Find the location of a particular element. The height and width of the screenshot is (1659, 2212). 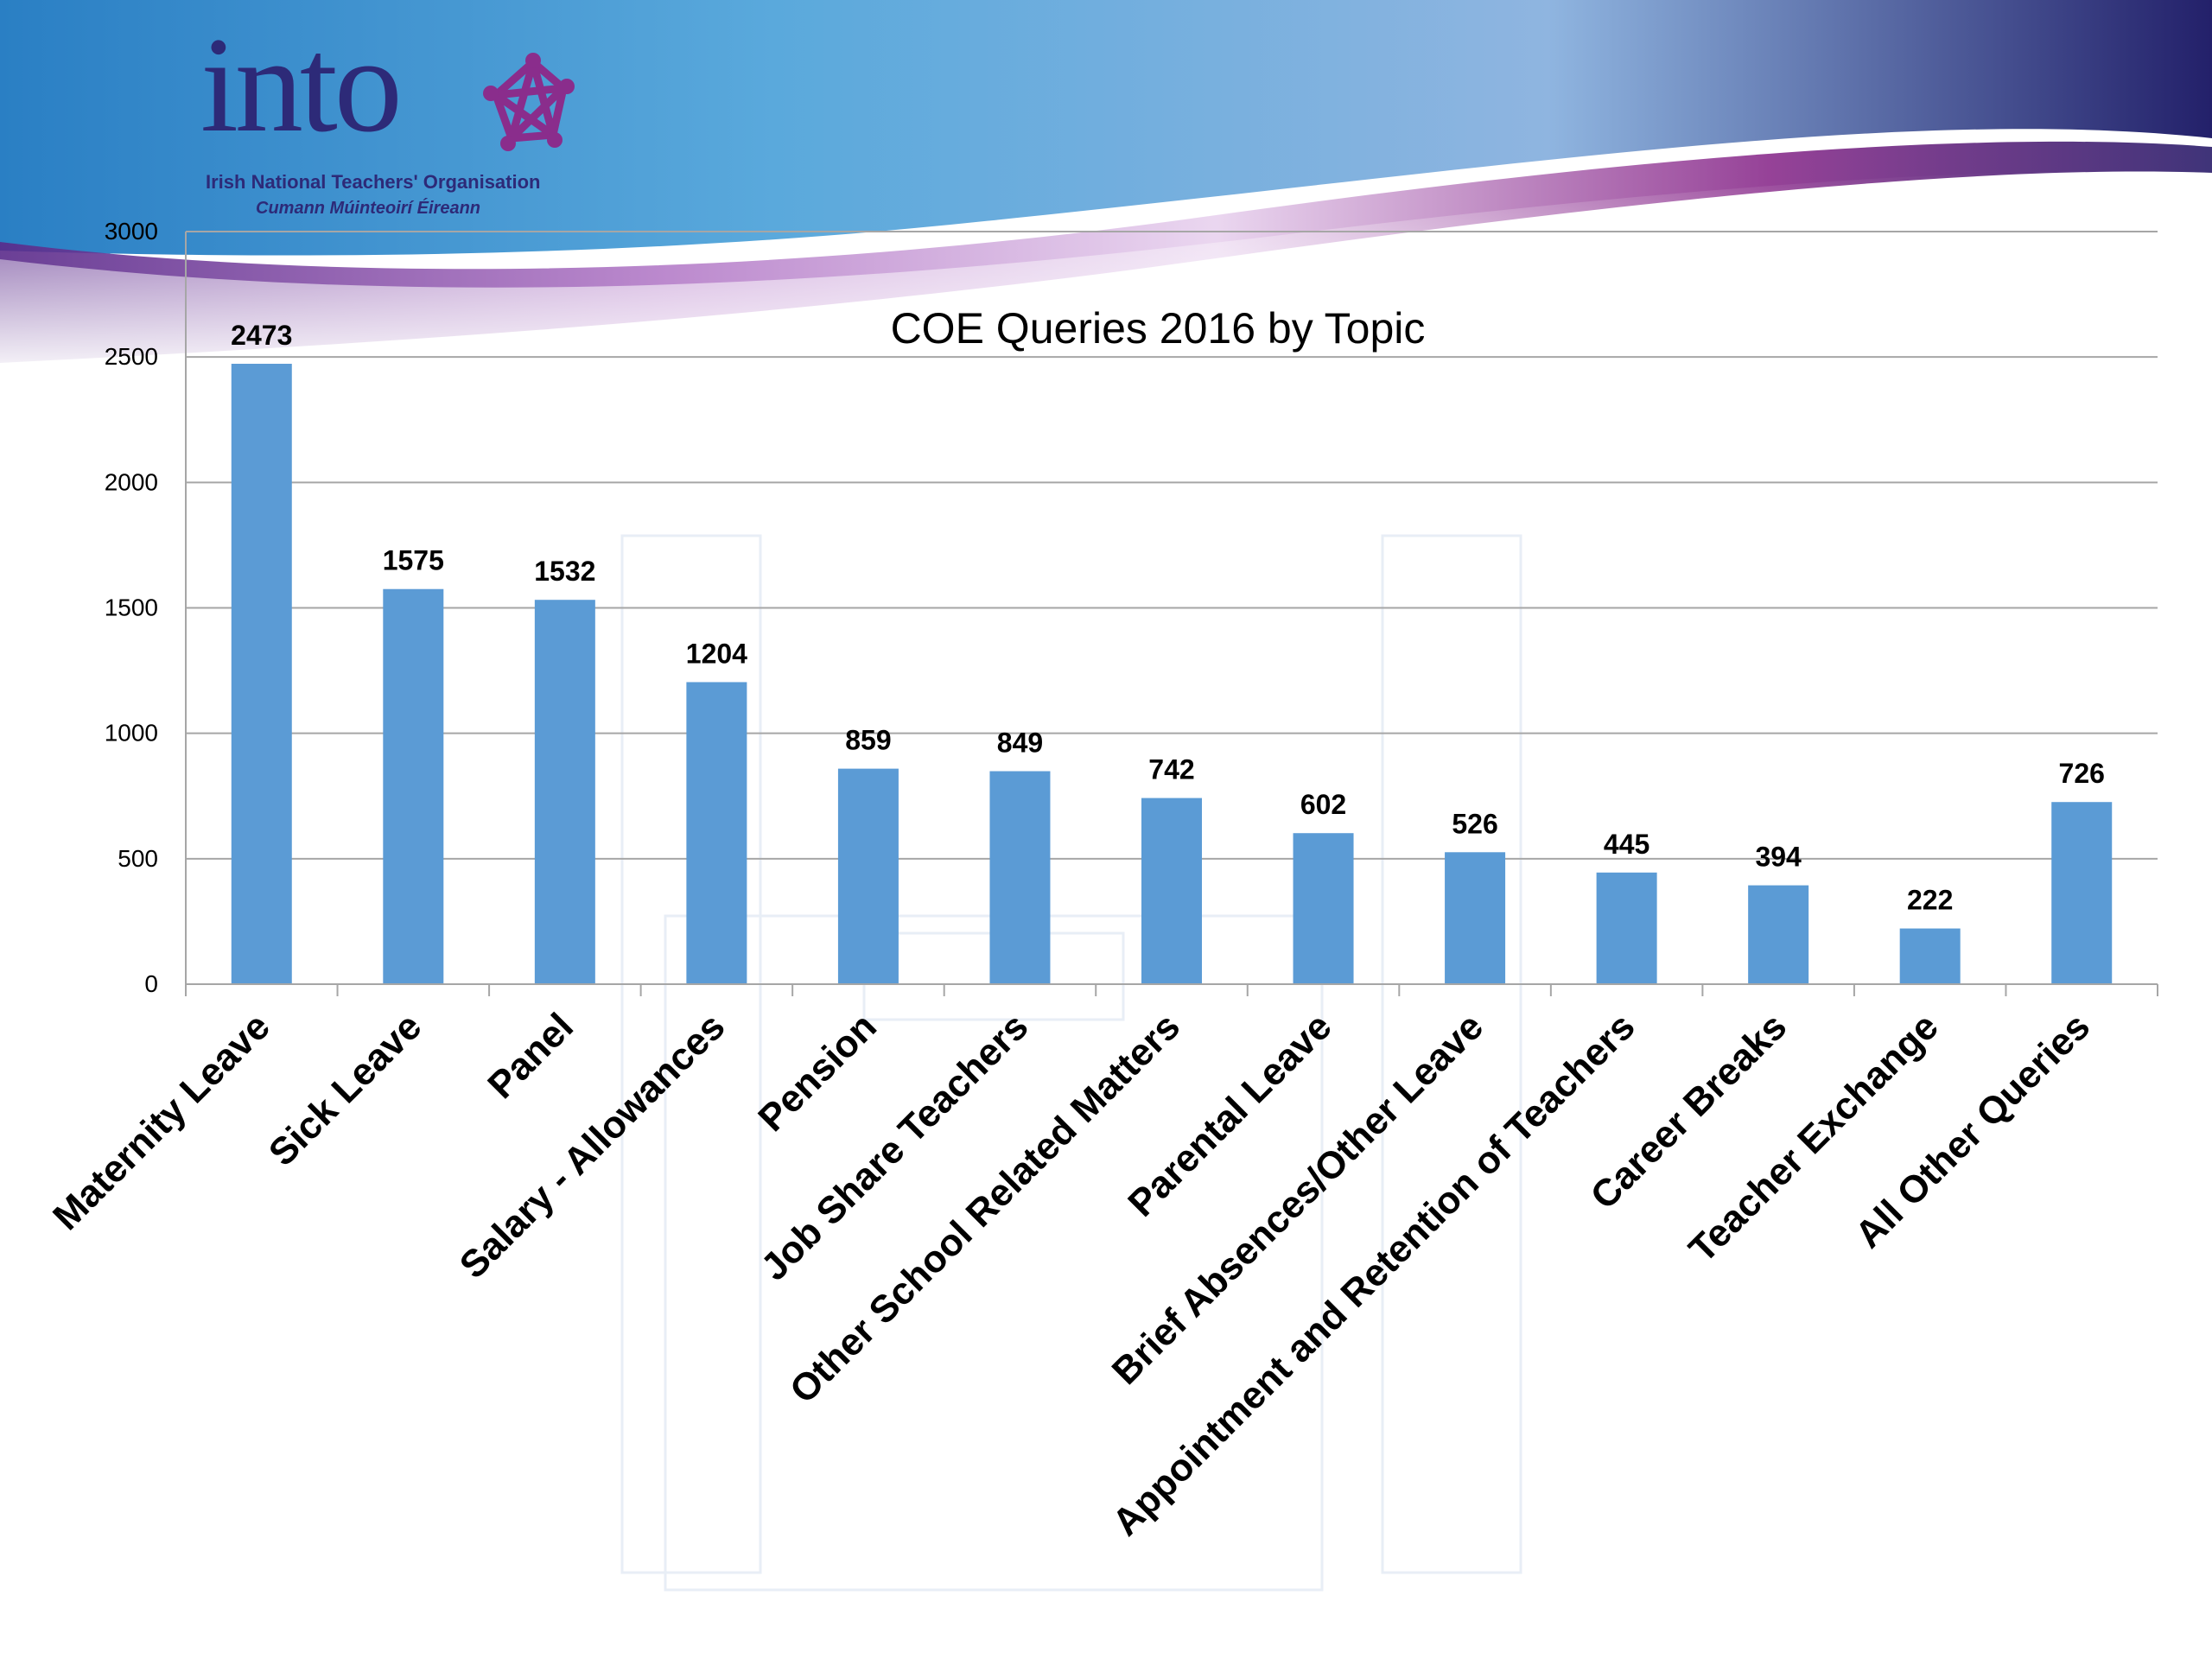

data-label: 445 is located at coordinates (1626, 844).